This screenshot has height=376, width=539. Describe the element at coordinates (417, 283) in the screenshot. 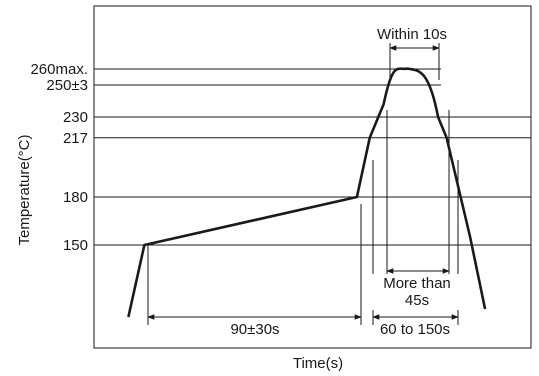

I see `annotation-label: More than` at that location.